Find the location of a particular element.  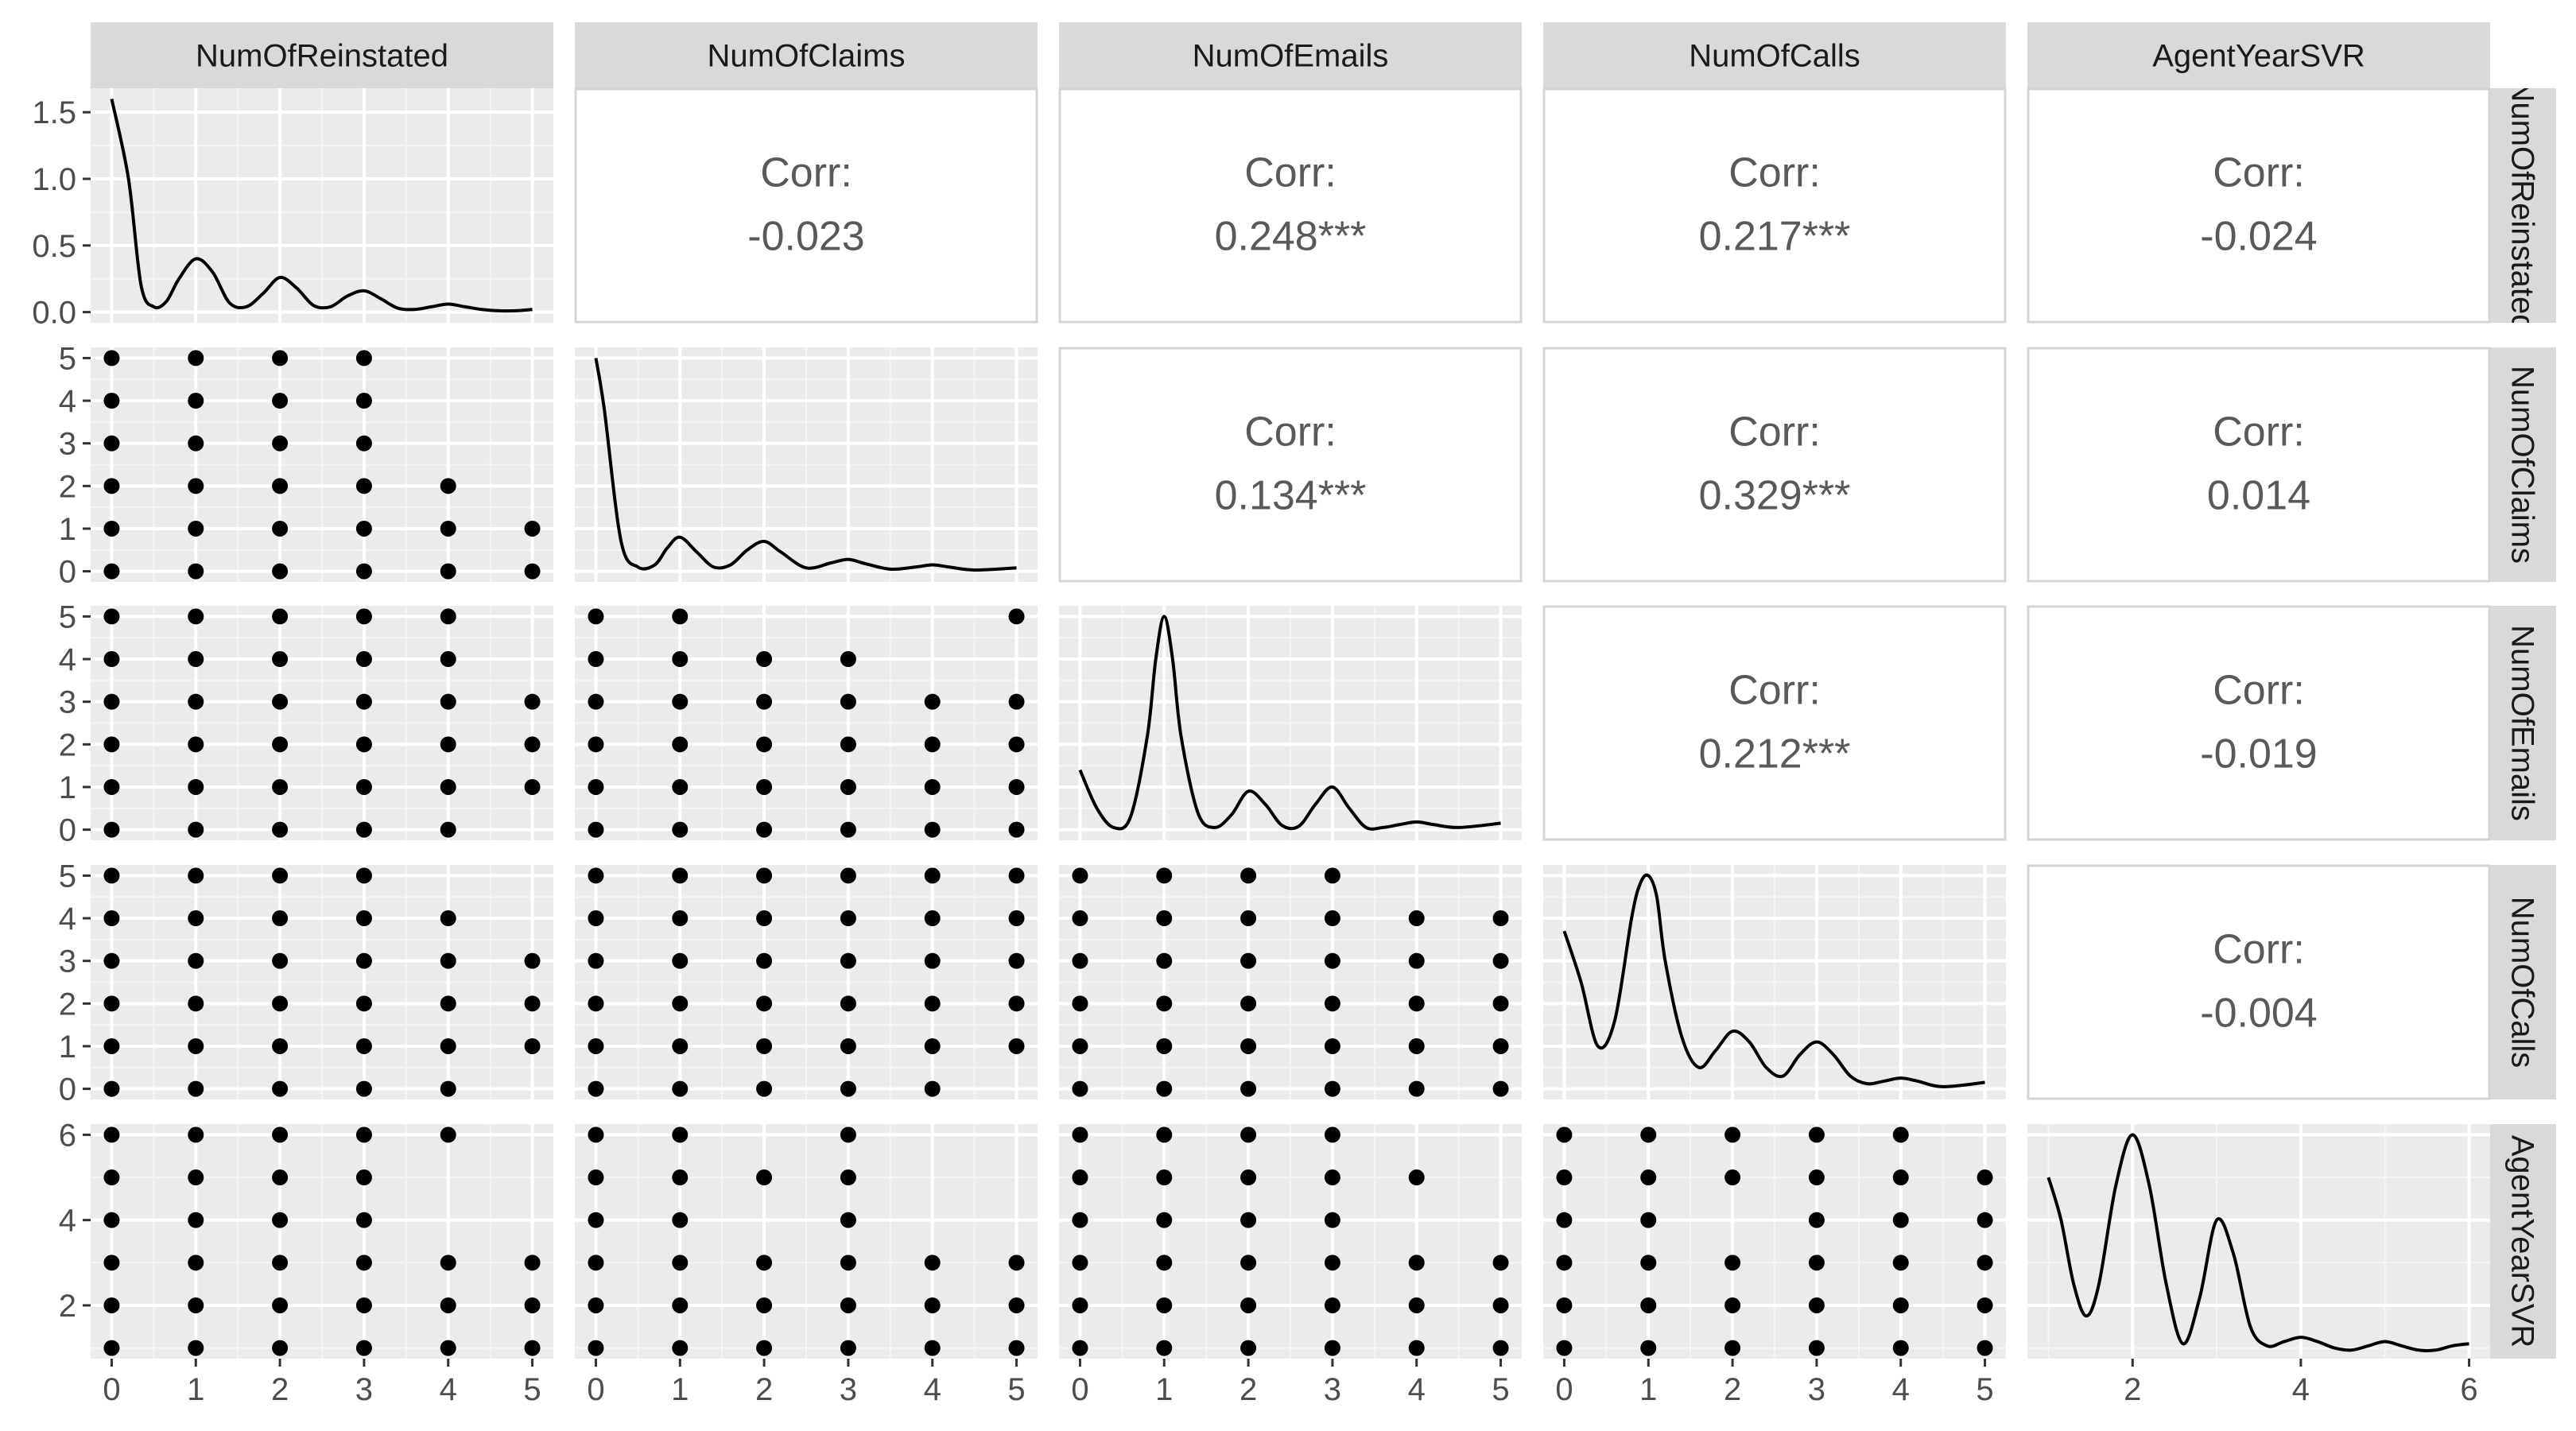

y-tick-label: 0.0 is located at coordinates (54, 313).